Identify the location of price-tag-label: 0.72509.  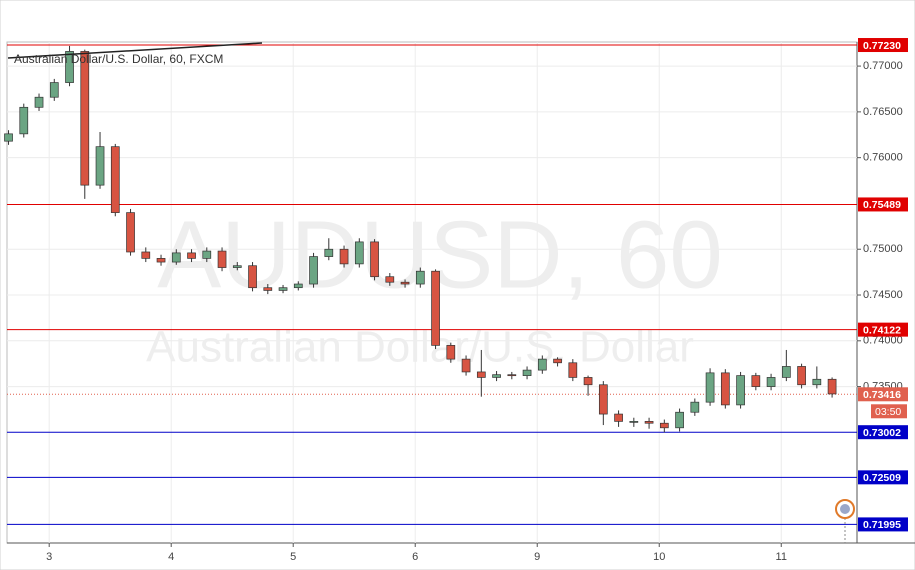
(882, 478).